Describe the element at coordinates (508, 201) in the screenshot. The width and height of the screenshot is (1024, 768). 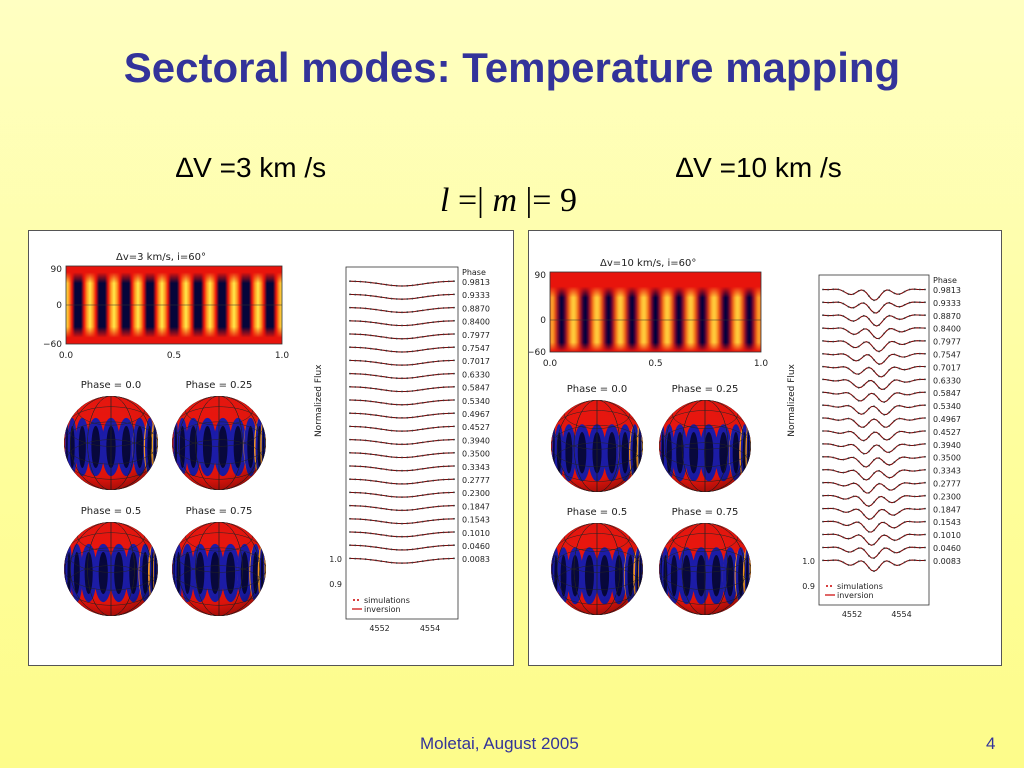
I see `mode-equation: l =| m |= 9` at that location.